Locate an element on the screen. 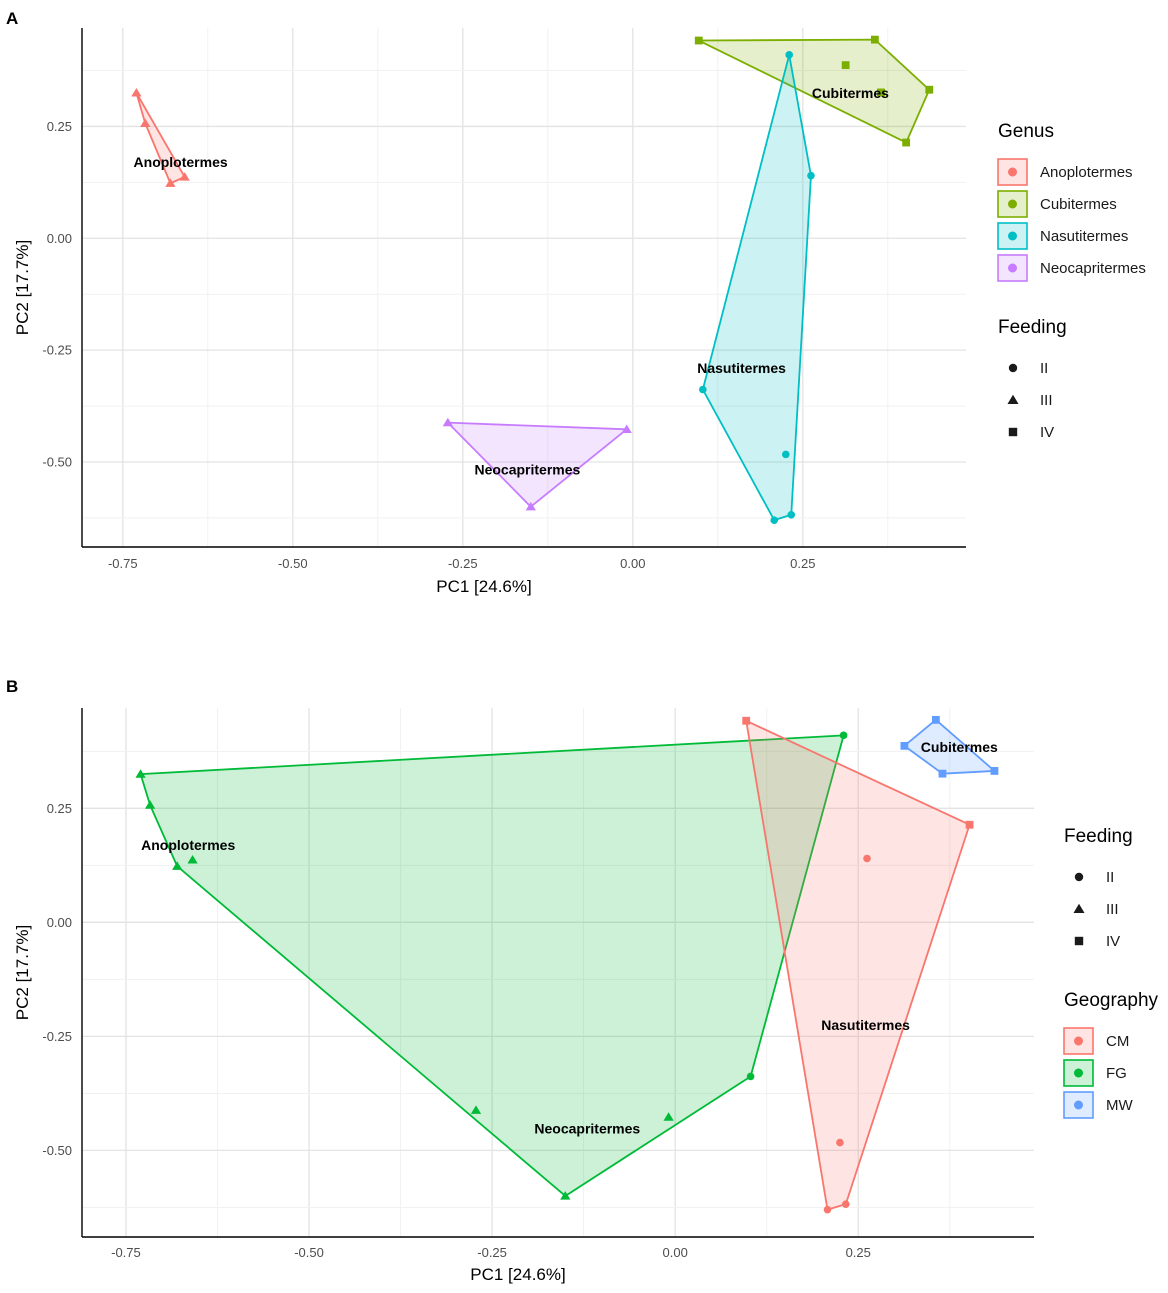 The image size is (1168, 1293). hull-nasutitermes is located at coordinates (756, 287).